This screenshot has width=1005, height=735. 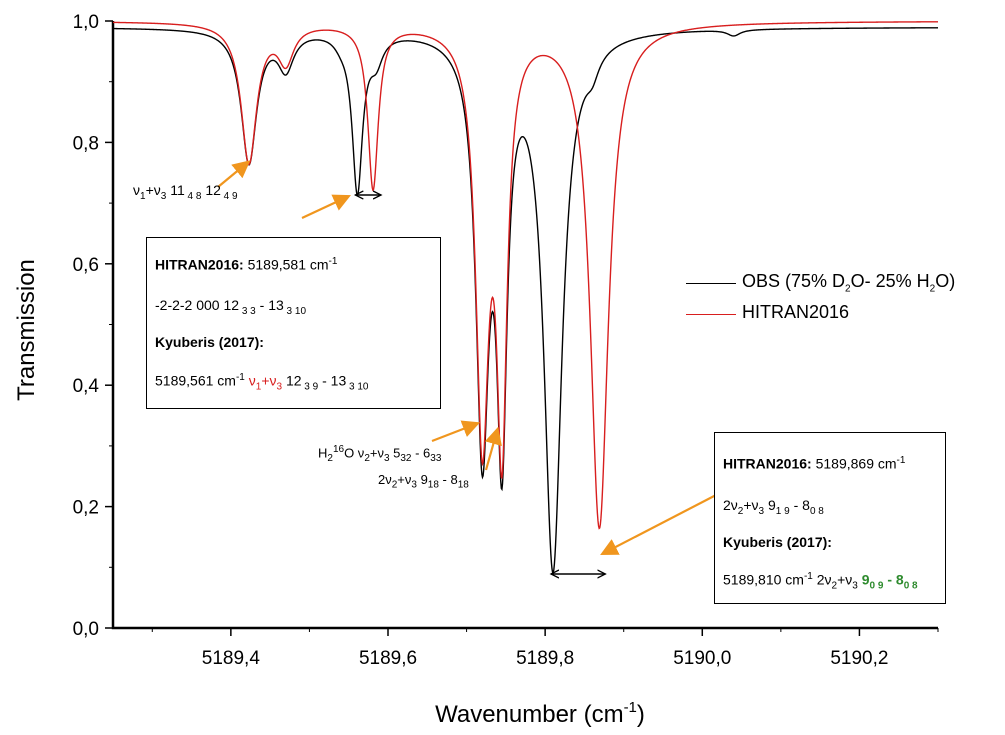 I want to click on box1-line2: -2-2-2 000 12 3 3 - 13 3 10, so click(x=231, y=307).